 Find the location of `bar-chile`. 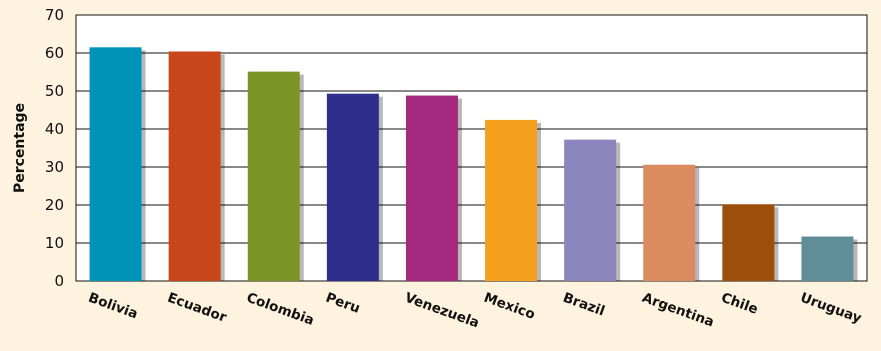

bar-chile is located at coordinates (748, 242).